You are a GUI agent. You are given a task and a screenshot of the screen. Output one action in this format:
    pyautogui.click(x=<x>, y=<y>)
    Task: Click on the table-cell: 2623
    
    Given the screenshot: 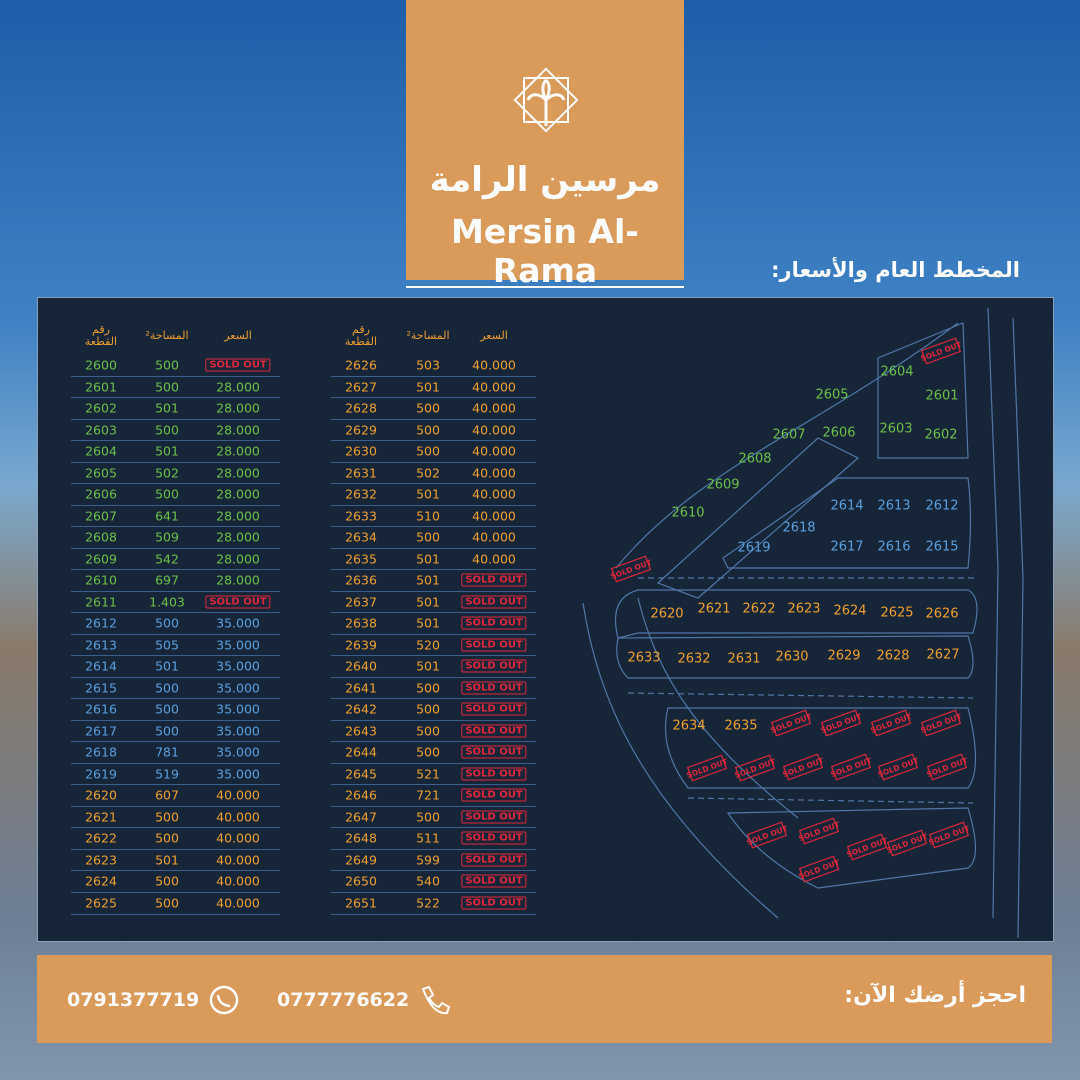 What is the action you would take?
    pyautogui.click(x=101, y=860)
    